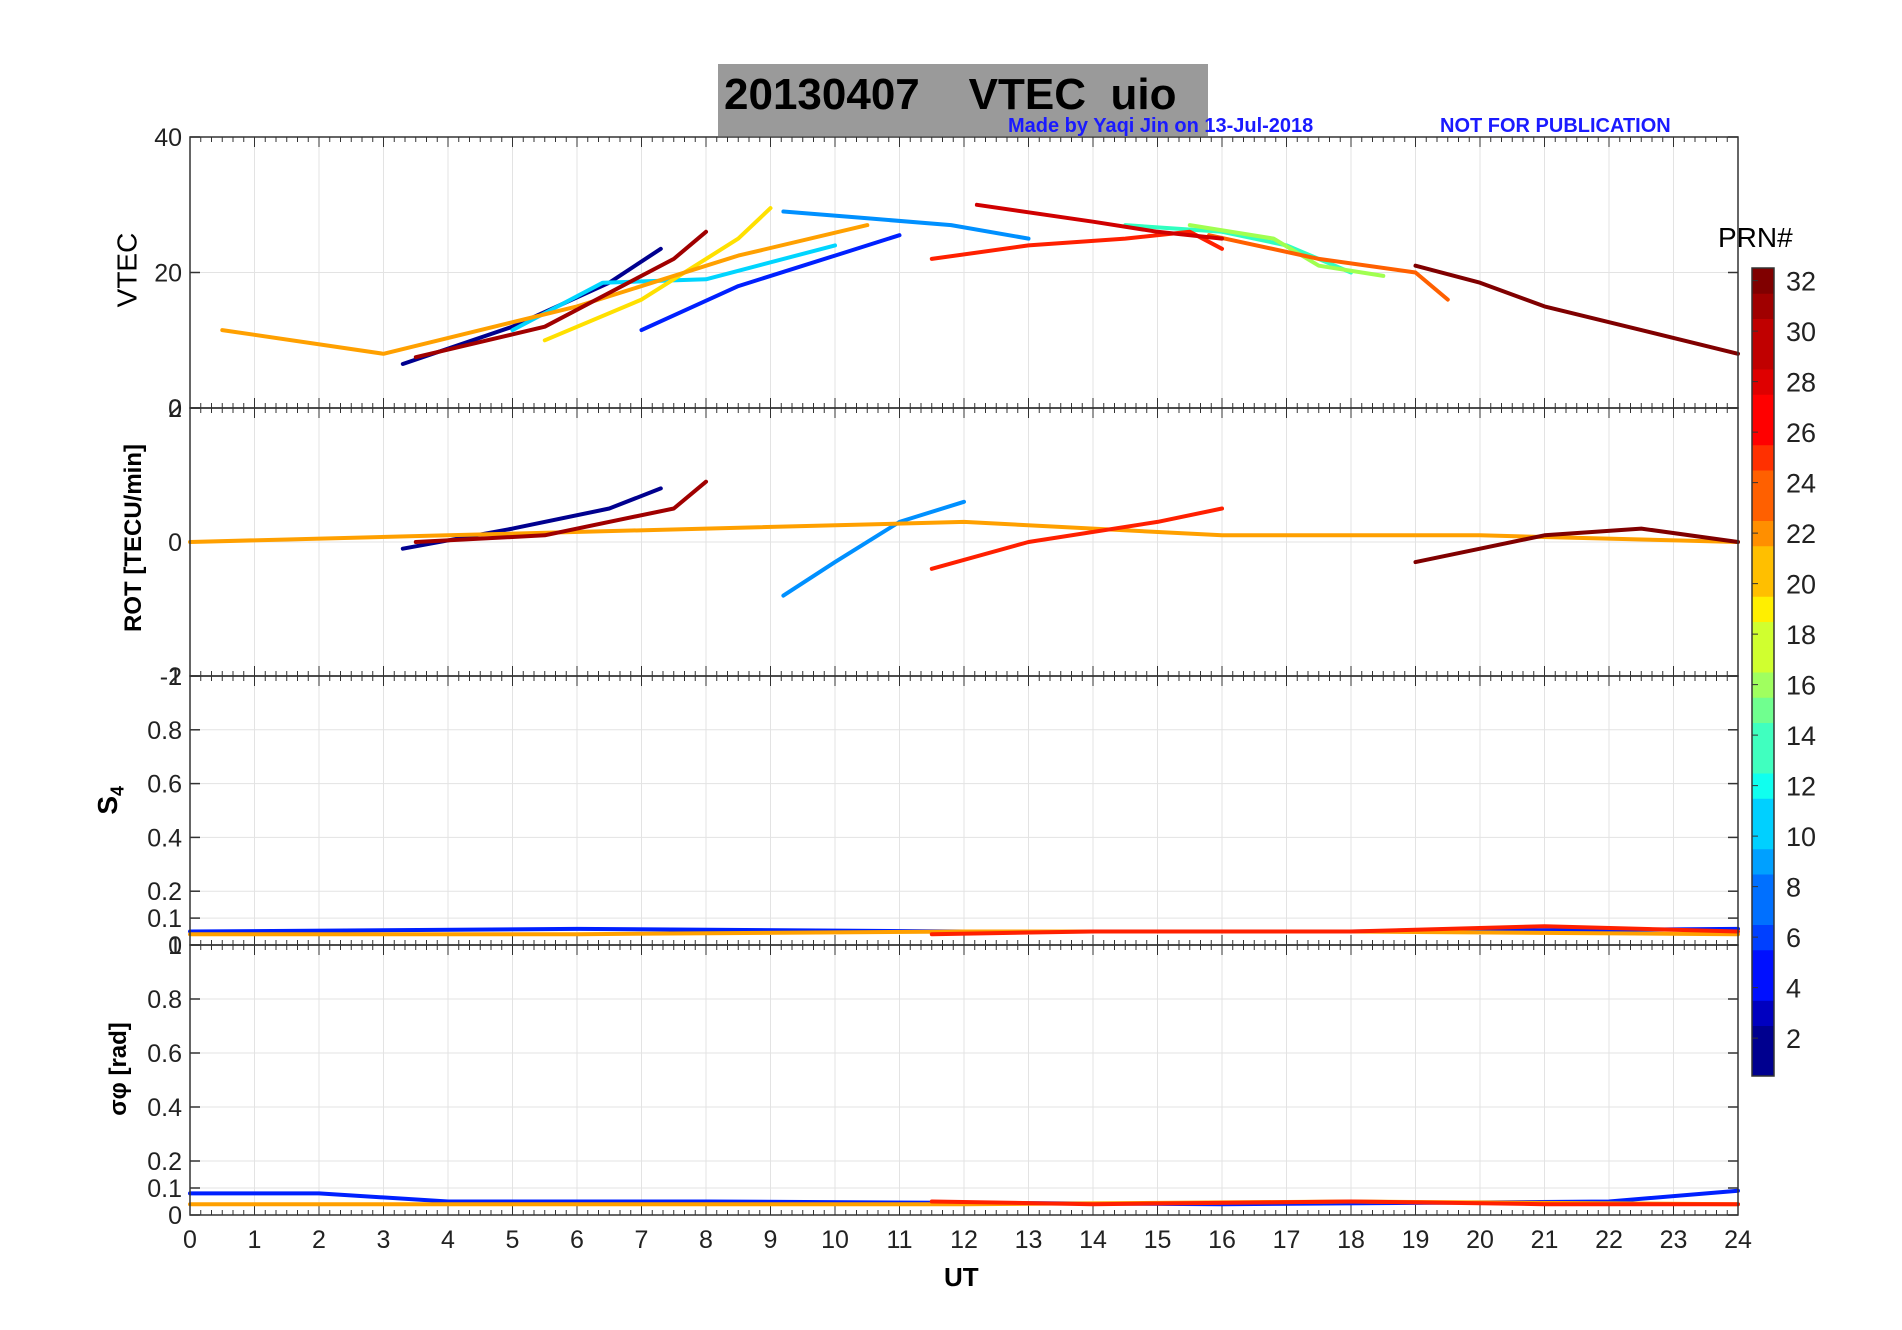 The height and width of the screenshot is (1330, 1902). What do you see at coordinates (1801, 635) in the screenshot?
I see `colorbar-tick-label: 18` at bounding box center [1801, 635].